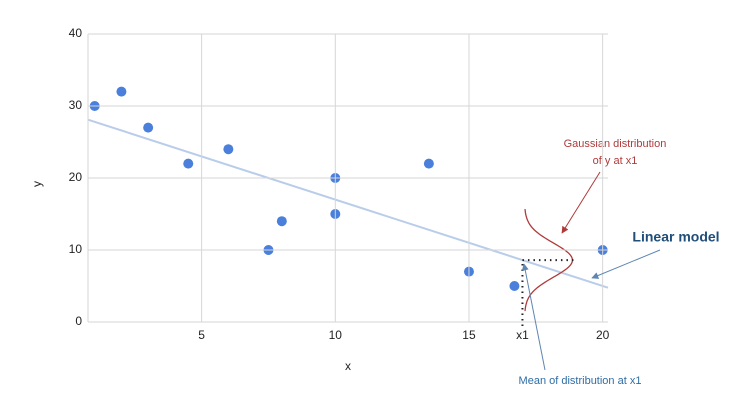 The width and height of the screenshot is (738, 401). What do you see at coordinates (336, 335) in the screenshot?
I see `x-tick-label: 10` at bounding box center [336, 335].